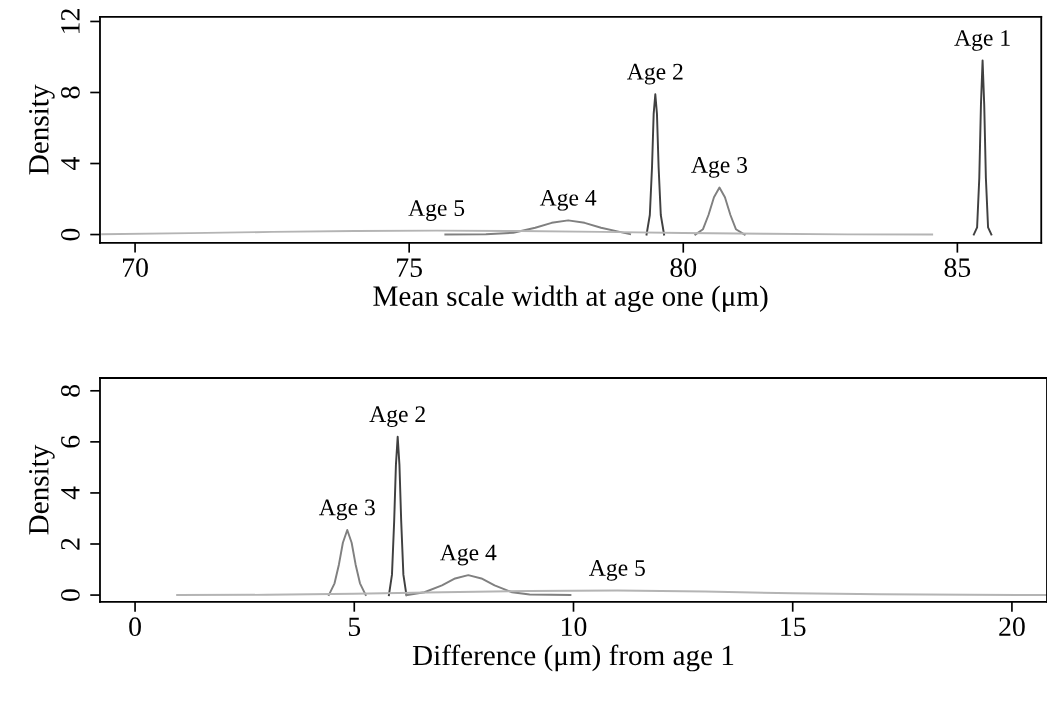 The height and width of the screenshot is (702, 1047). I want to click on x-tick-label: 85, so click(957, 268).